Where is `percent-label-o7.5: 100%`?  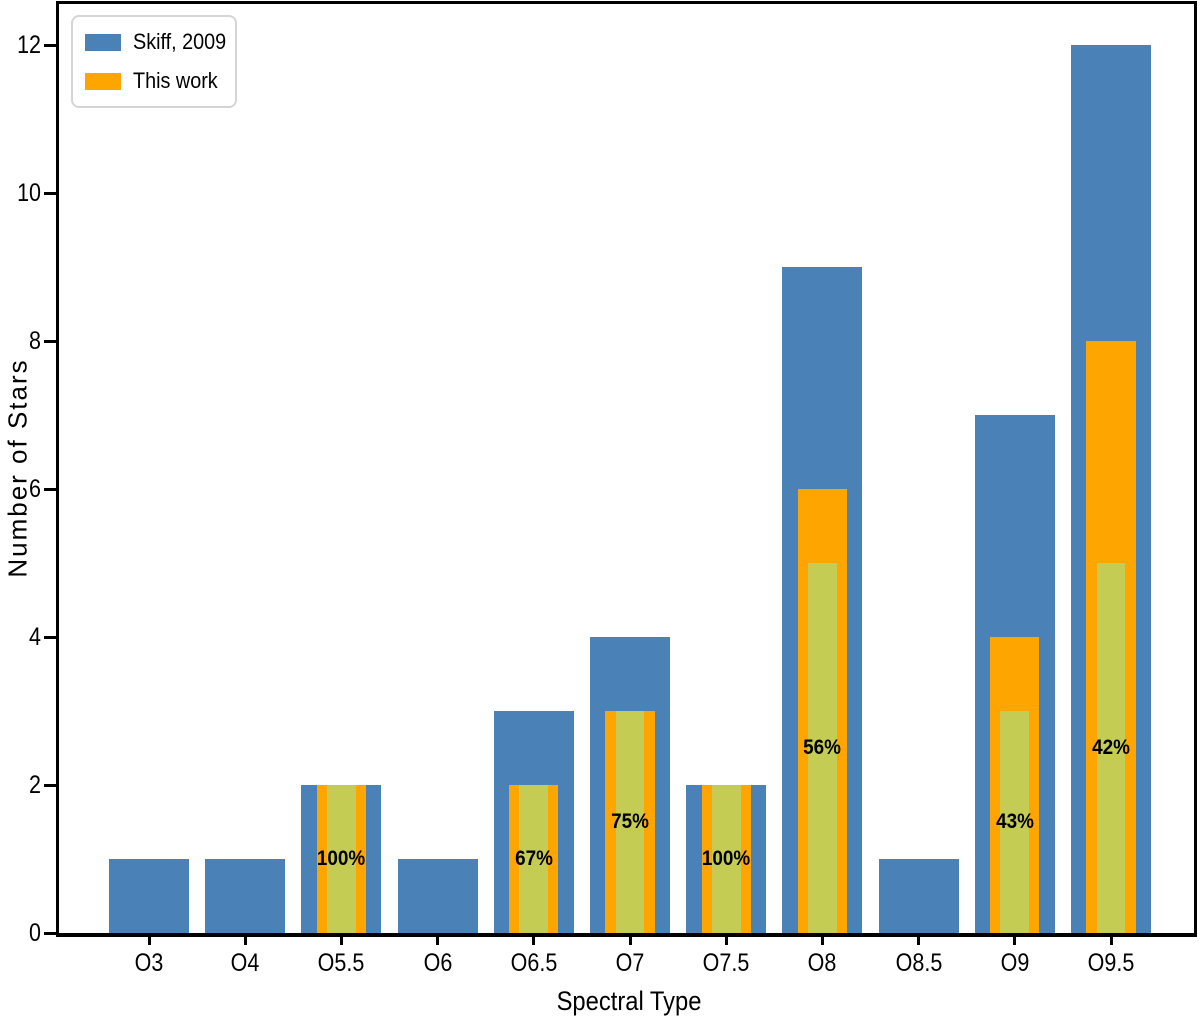
percent-label-o7.5: 100% is located at coordinates (726, 858).